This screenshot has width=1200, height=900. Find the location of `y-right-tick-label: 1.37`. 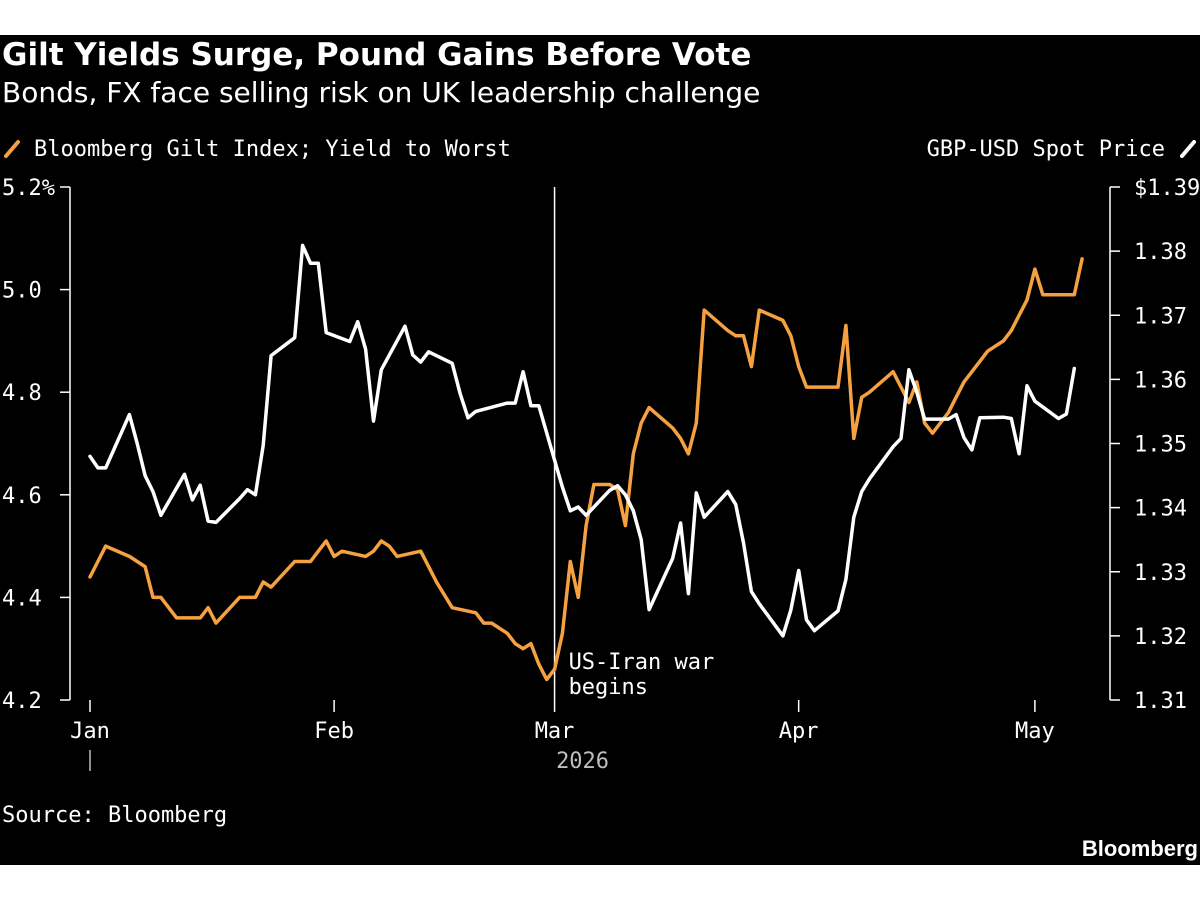

y-right-tick-label: 1.37 is located at coordinates (1160, 316).